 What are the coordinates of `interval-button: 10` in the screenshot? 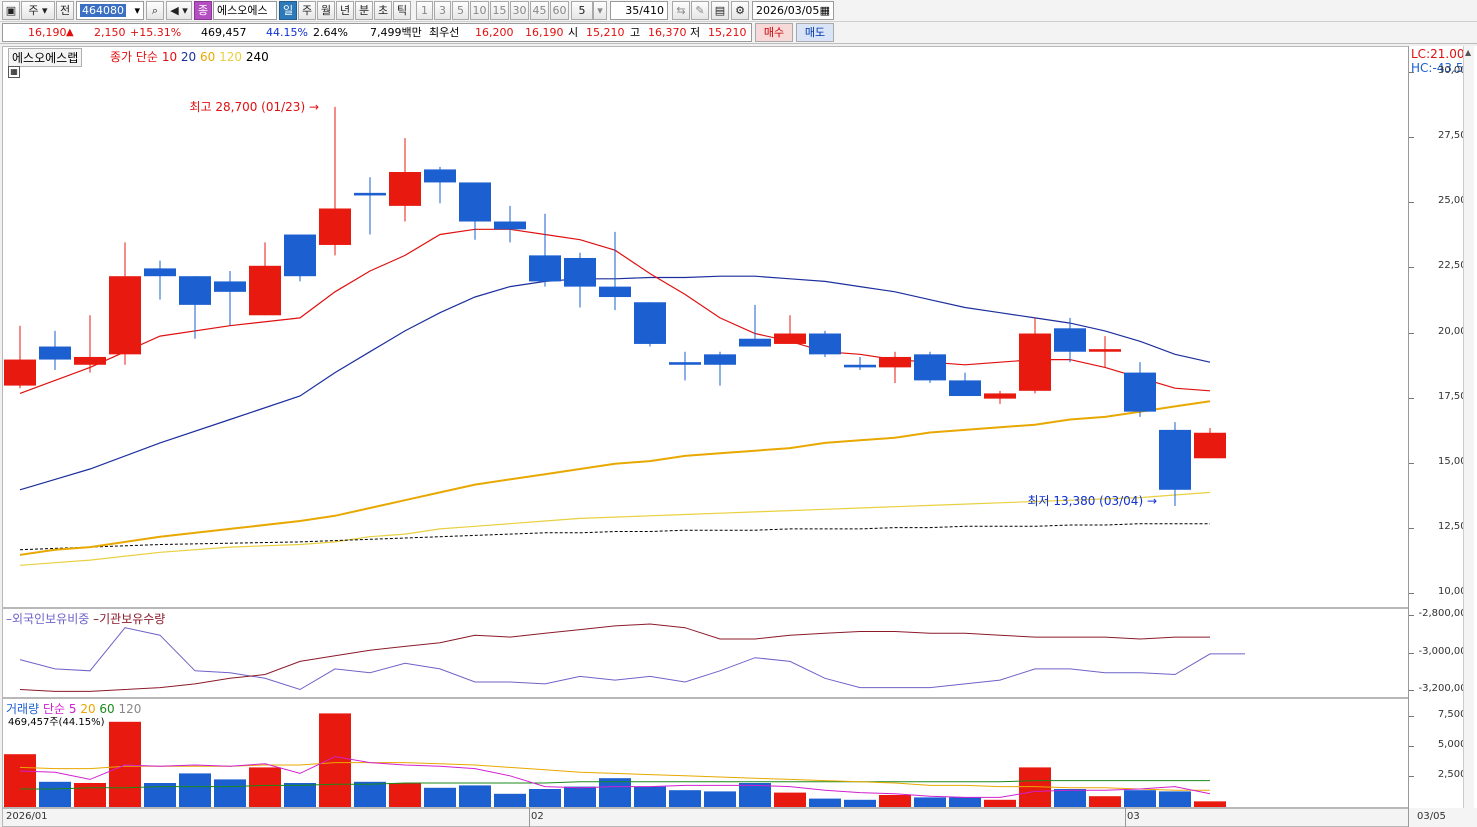 It's located at (479, 10).